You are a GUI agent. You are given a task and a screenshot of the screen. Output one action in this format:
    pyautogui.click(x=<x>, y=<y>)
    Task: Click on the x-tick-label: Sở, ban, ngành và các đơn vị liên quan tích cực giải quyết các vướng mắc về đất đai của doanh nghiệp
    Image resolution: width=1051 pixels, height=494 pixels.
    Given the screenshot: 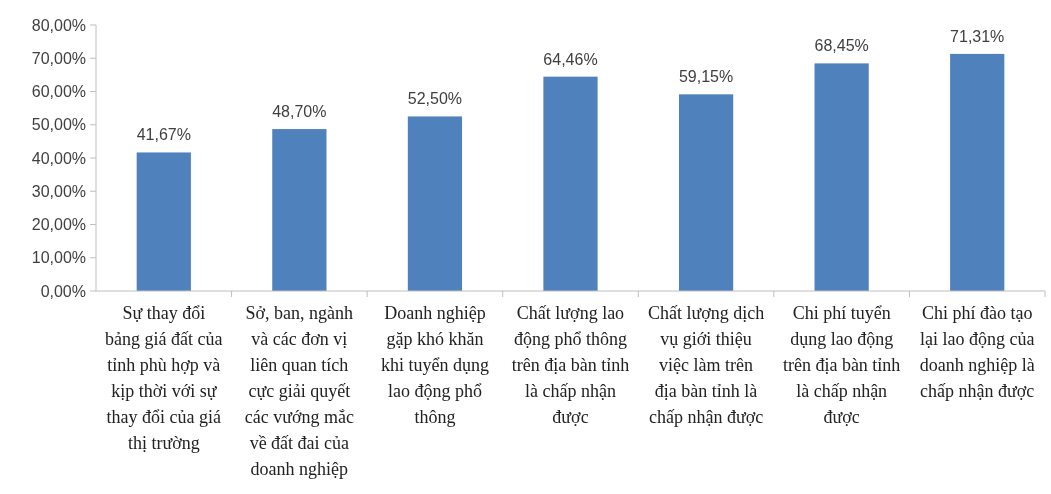 What is the action you would take?
    pyautogui.click(x=299, y=391)
    